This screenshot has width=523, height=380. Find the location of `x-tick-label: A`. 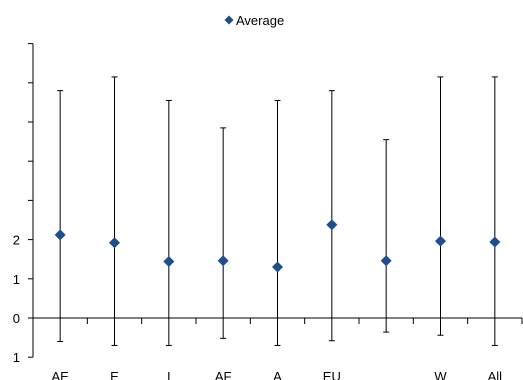

x-tick-label: A is located at coordinates (277, 374).